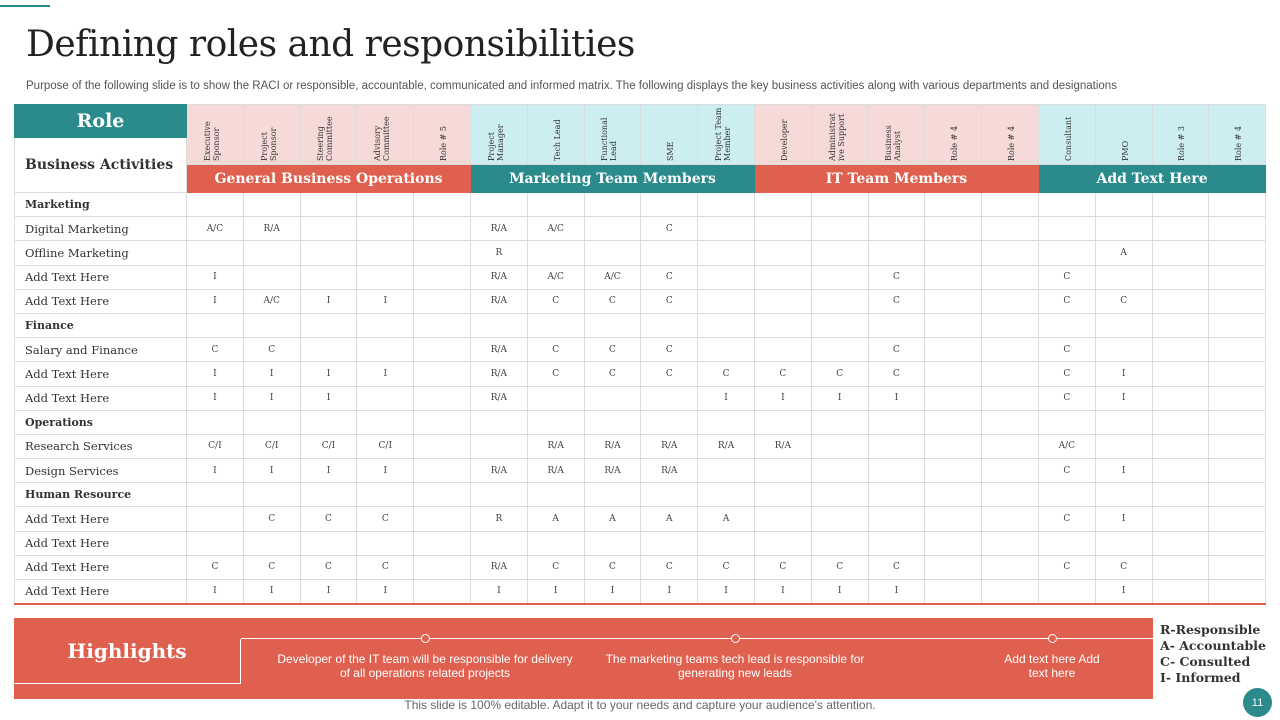  I want to click on role-header: Role, so click(100, 121).